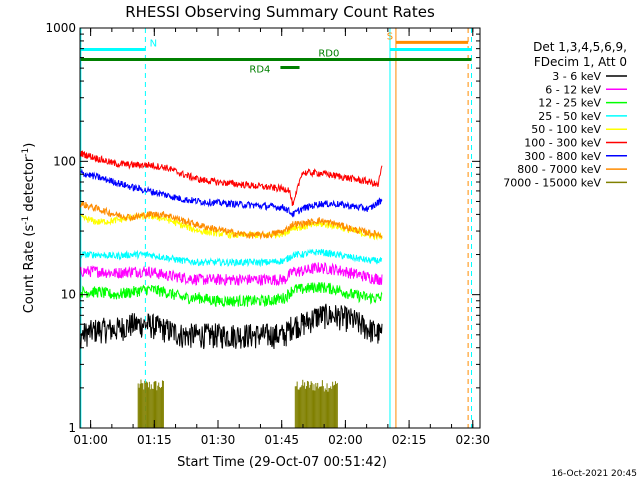  Describe the element at coordinates (231, 258) in the screenshot. I see `series-line-25-50-kev` at that location.